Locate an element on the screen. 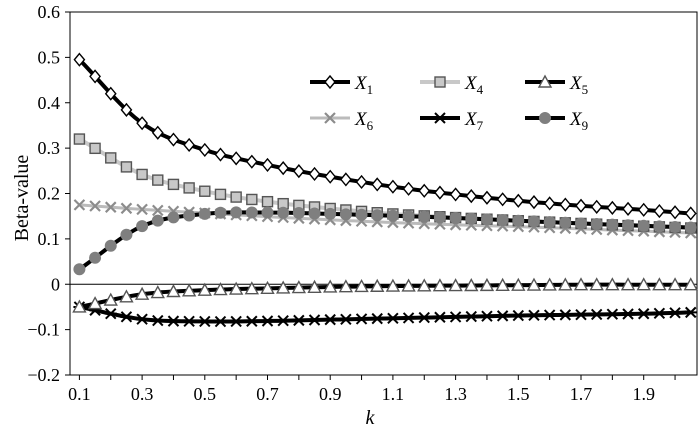 Image resolution: width=700 pixels, height=429 pixels. series-line is located at coordinates (385, 295).